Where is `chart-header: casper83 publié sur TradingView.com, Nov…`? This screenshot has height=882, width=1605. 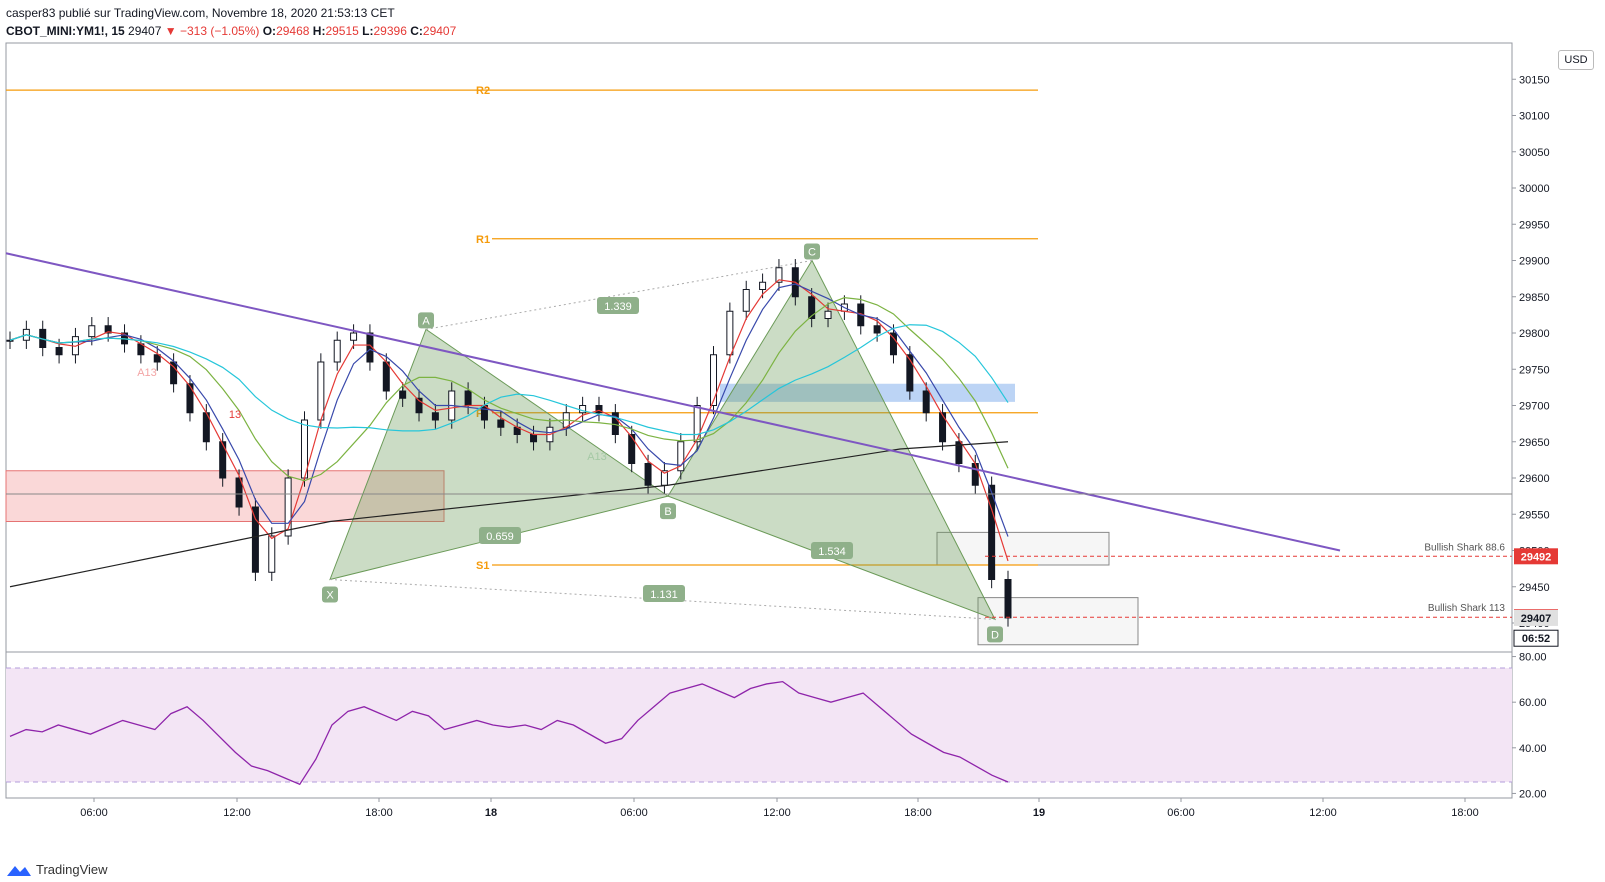
chart-header: casper83 publié sur TradingView.com, Nov… is located at coordinates (231, 22).